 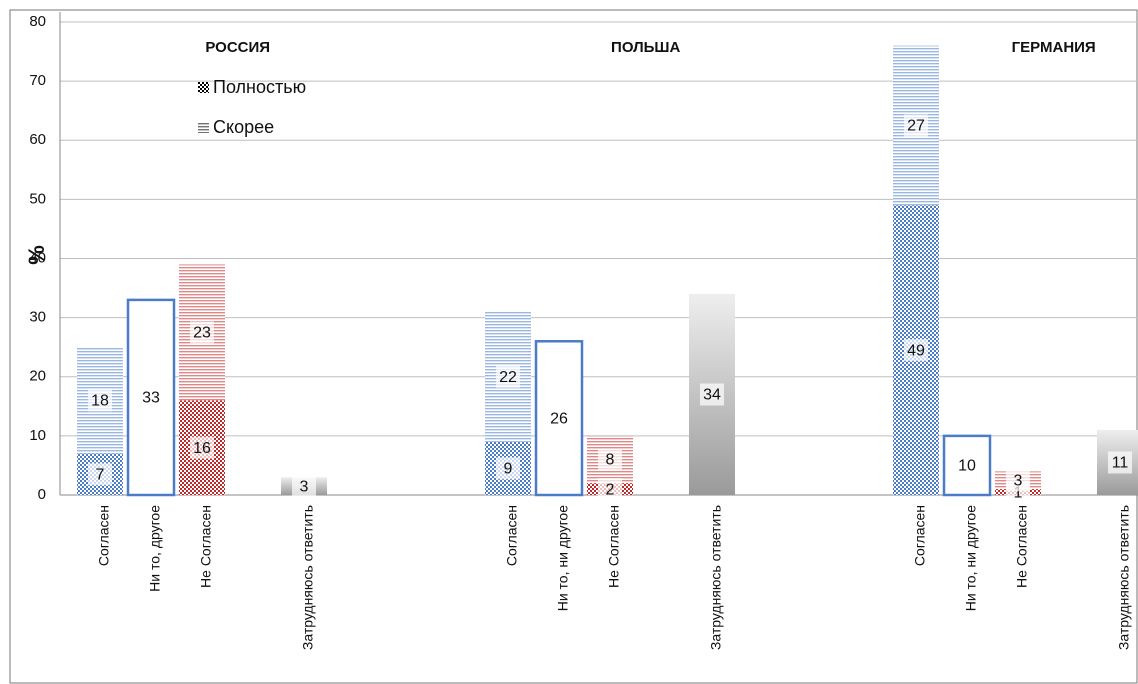 What do you see at coordinates (1054, 47) in the screenshot?
I see `group-title: ГЕРМАНИЯ` at bounding box center [1054, 47].